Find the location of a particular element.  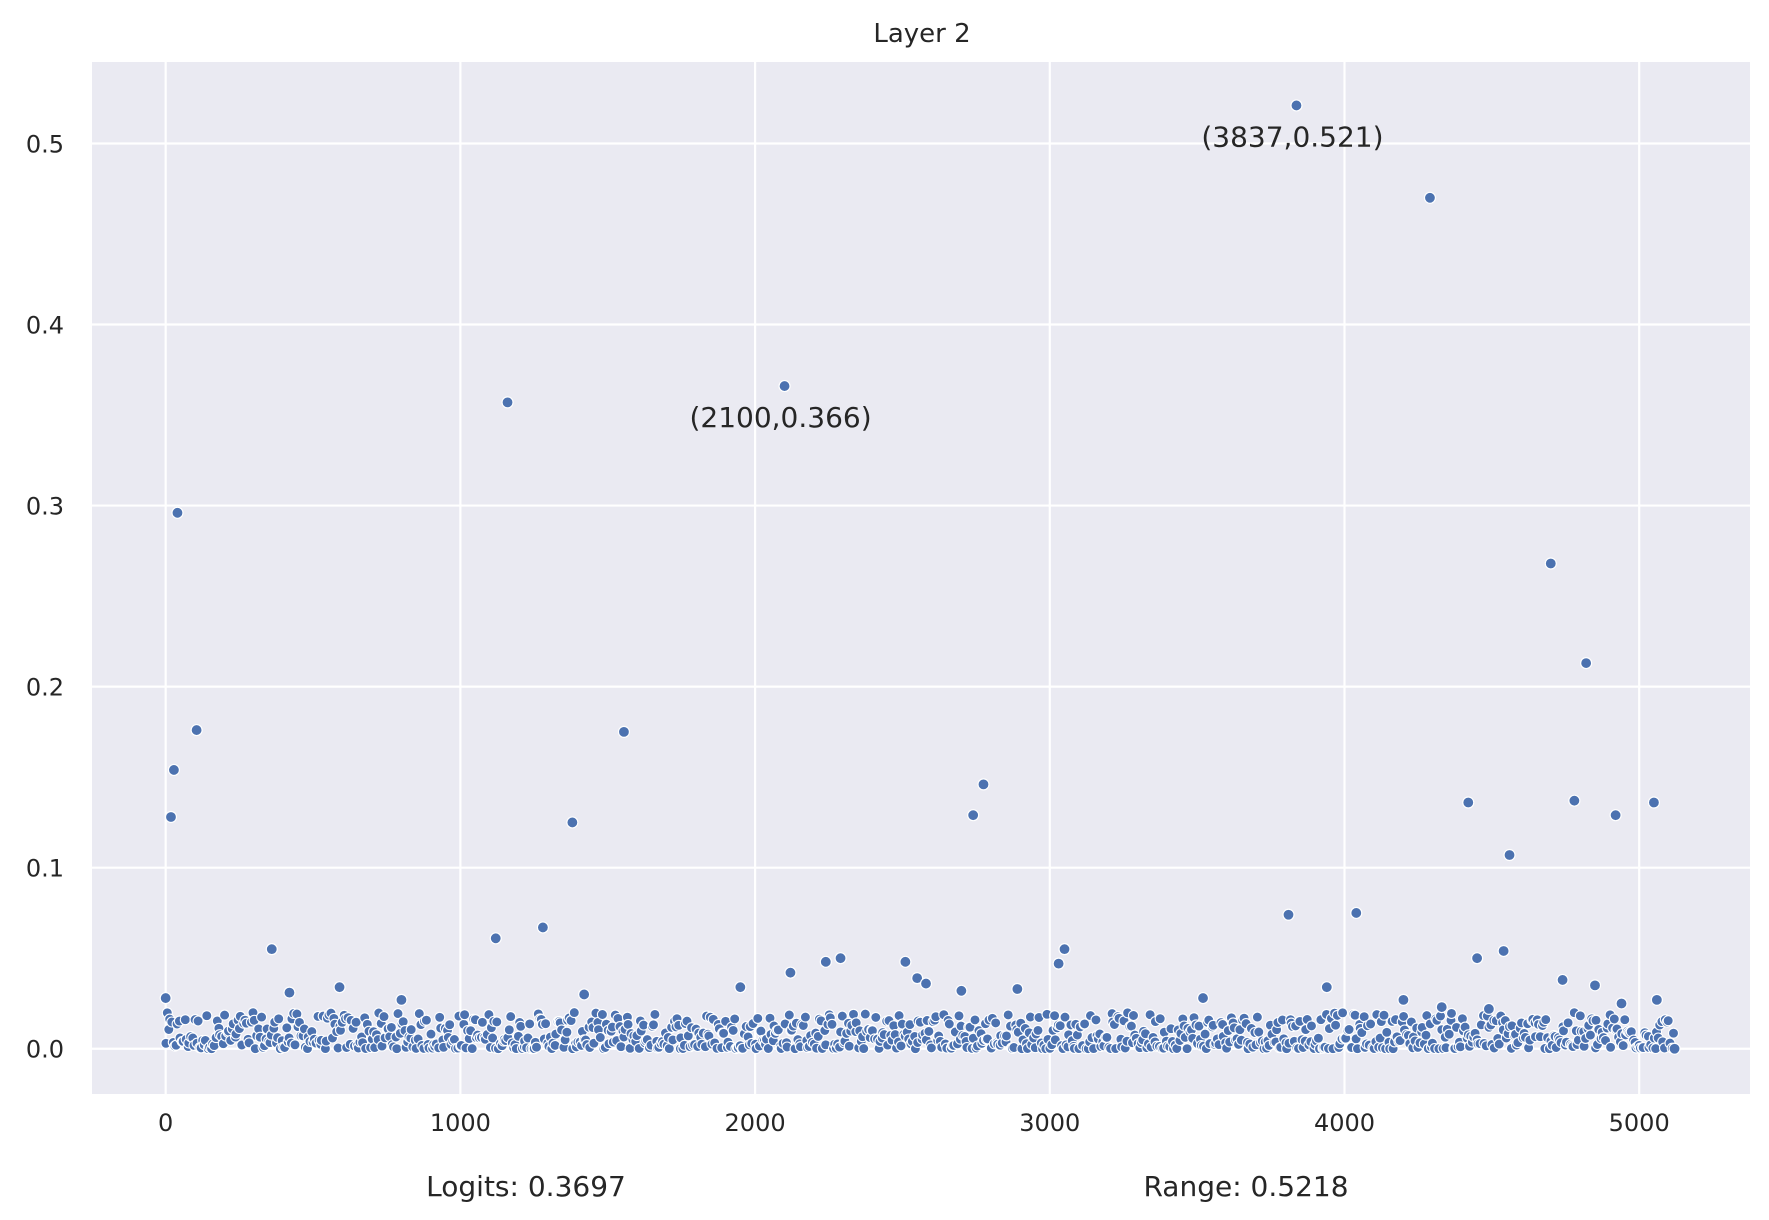

x-tick-label: 0 is located at coordinates (165, 1123).